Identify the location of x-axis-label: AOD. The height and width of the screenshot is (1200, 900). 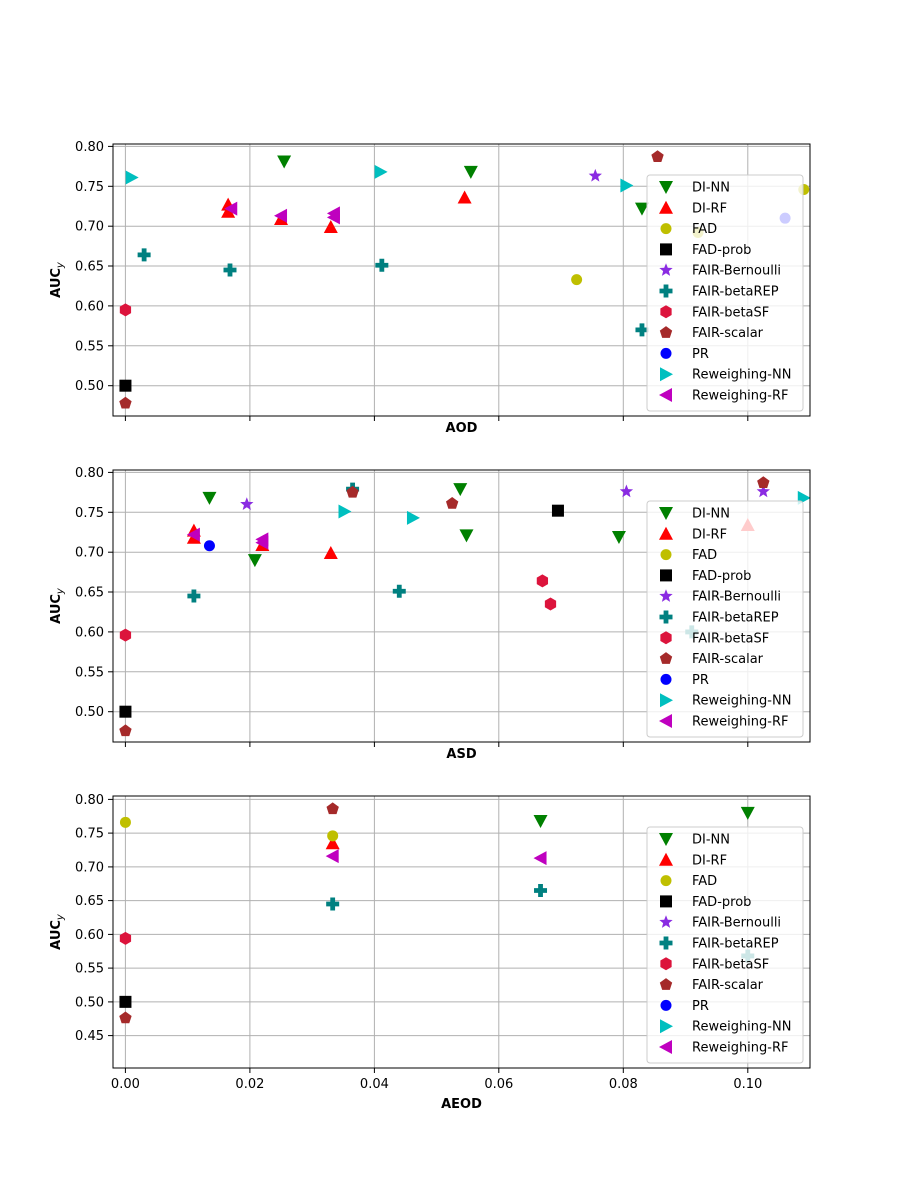
(462, 428).